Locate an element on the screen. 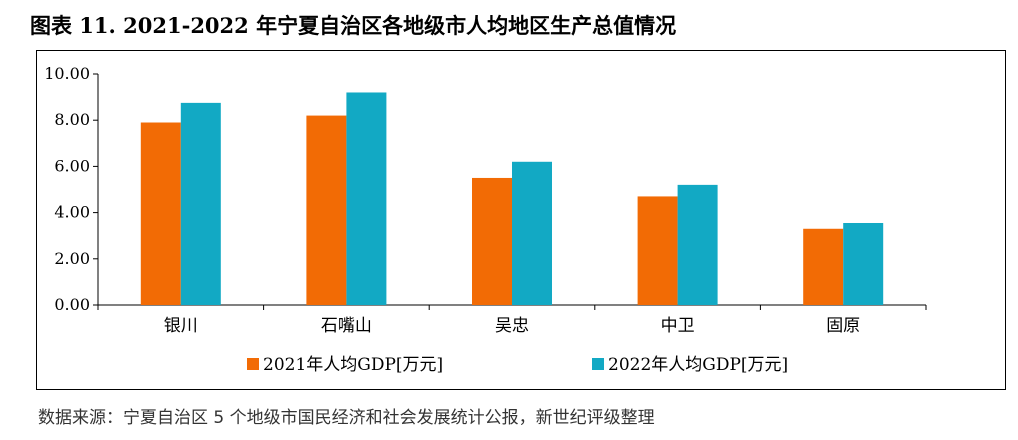 Image resolution: width=1018 pixels, height=440 pixels. y-tick-label: 10.00 is located at coordinates (67, 73).